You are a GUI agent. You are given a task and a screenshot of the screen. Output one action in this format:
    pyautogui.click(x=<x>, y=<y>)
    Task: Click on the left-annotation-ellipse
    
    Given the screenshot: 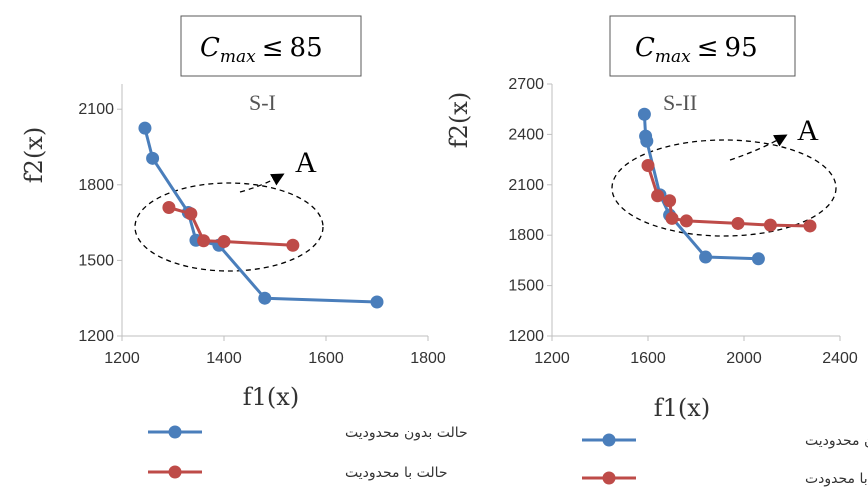 What is the action you would take?
    pyautogui.click(x=229, y=227)
    